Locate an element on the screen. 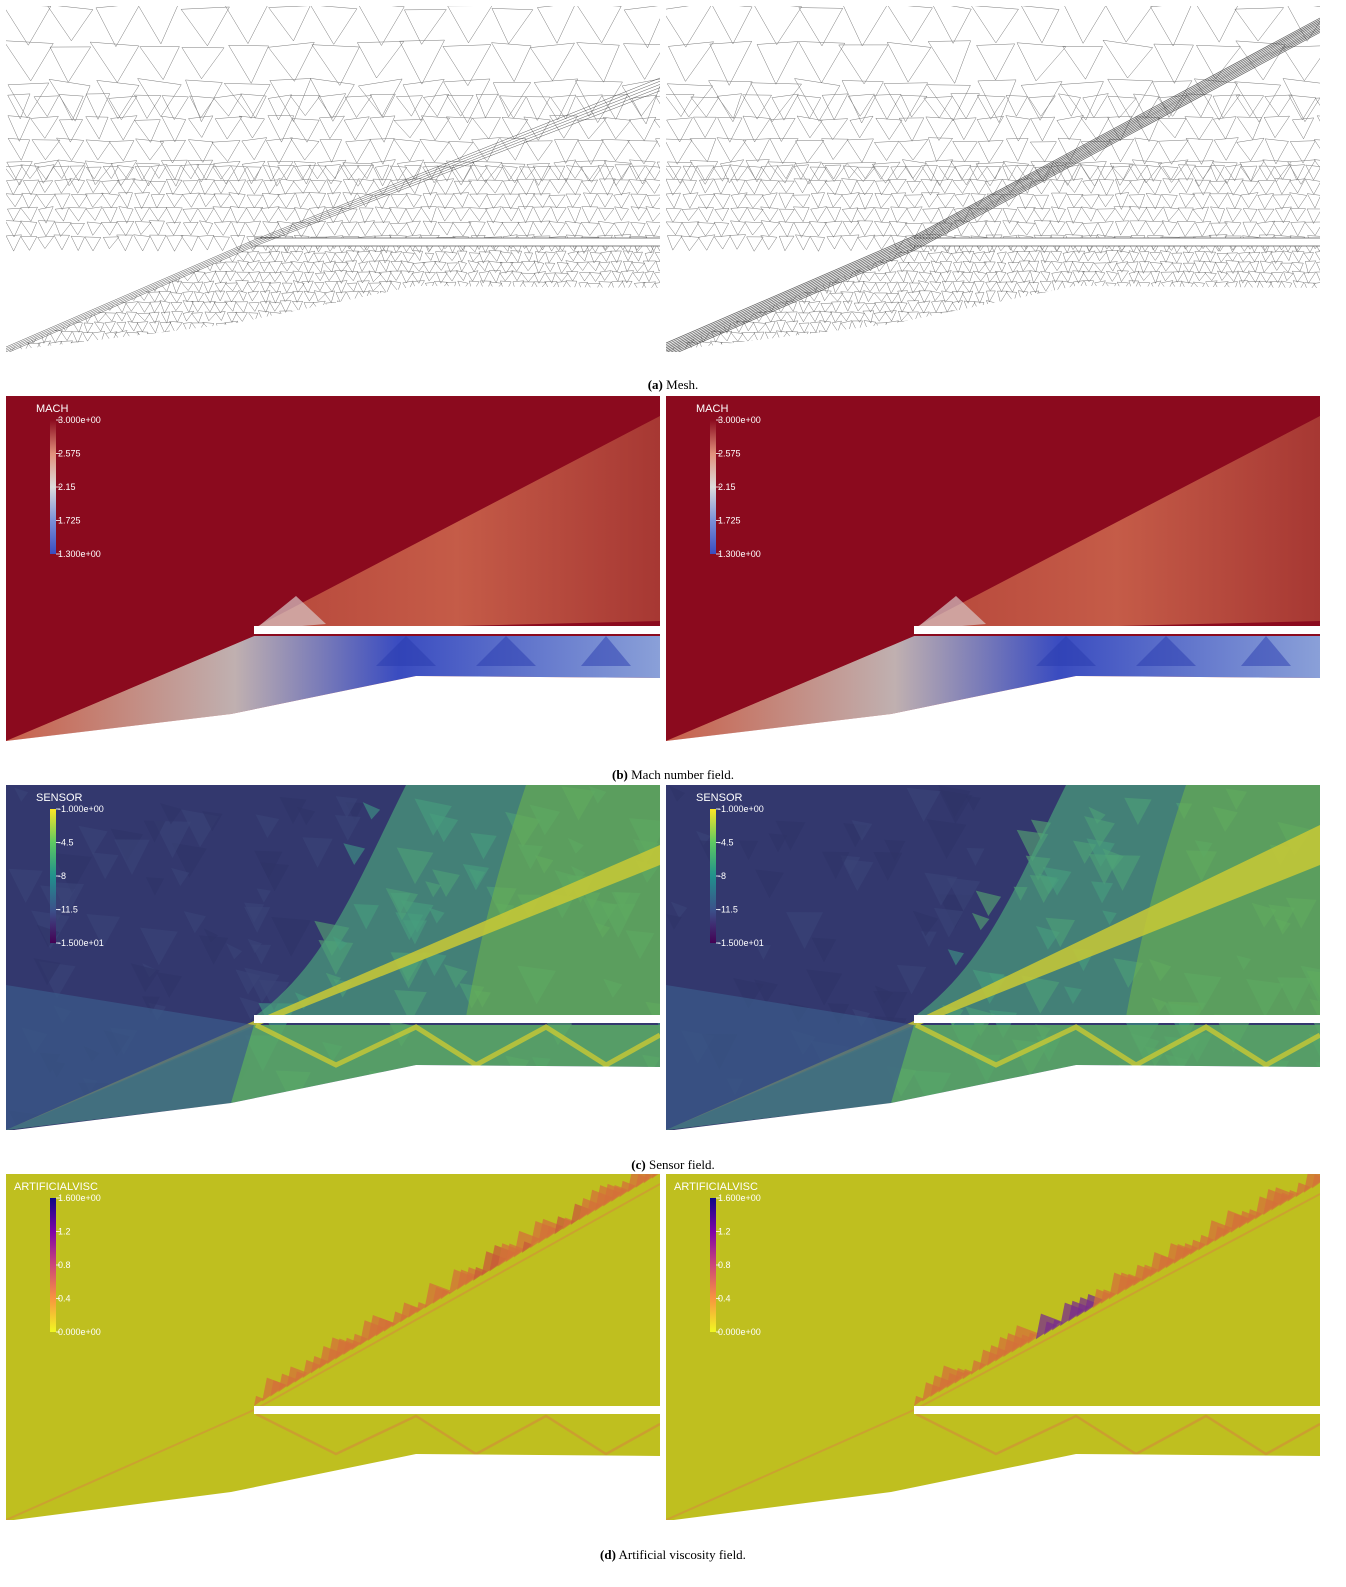  caption-c: (c) Sensor field. is located at coordinates (673, 1165).